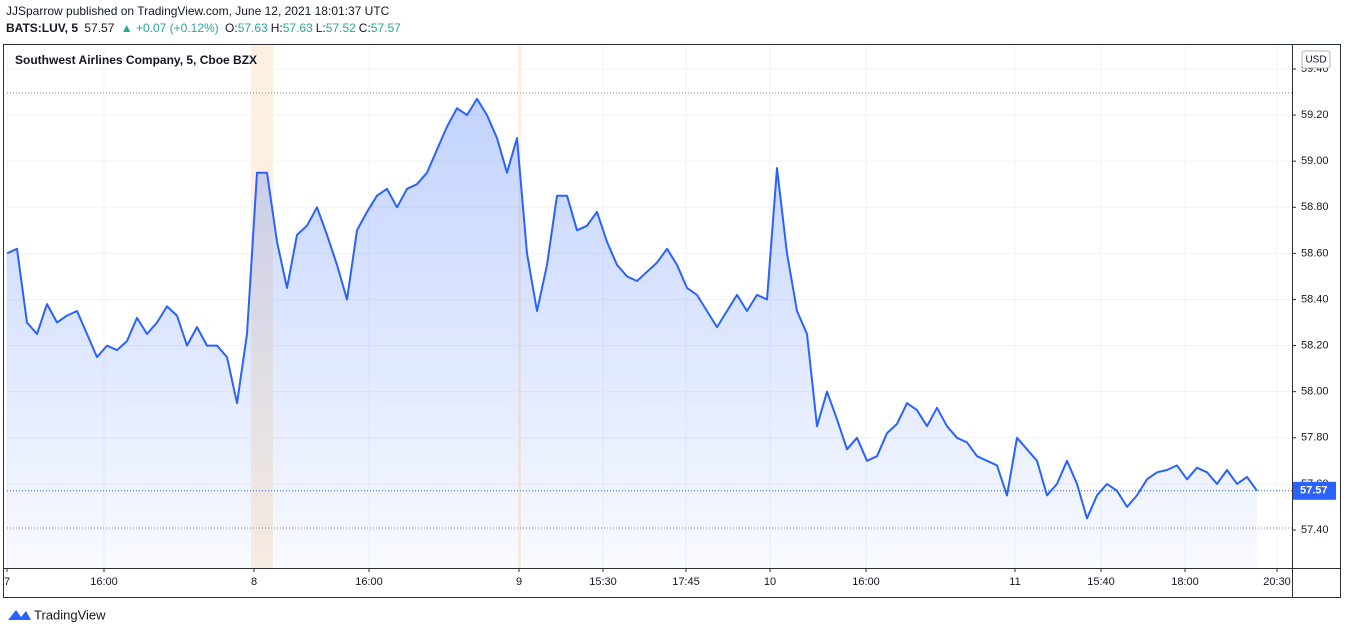 The image size is (1348, 634). Describe the element at coordinates (1315, 207) in the screenshot. I see `y-tick-label: 58.80` at that location.